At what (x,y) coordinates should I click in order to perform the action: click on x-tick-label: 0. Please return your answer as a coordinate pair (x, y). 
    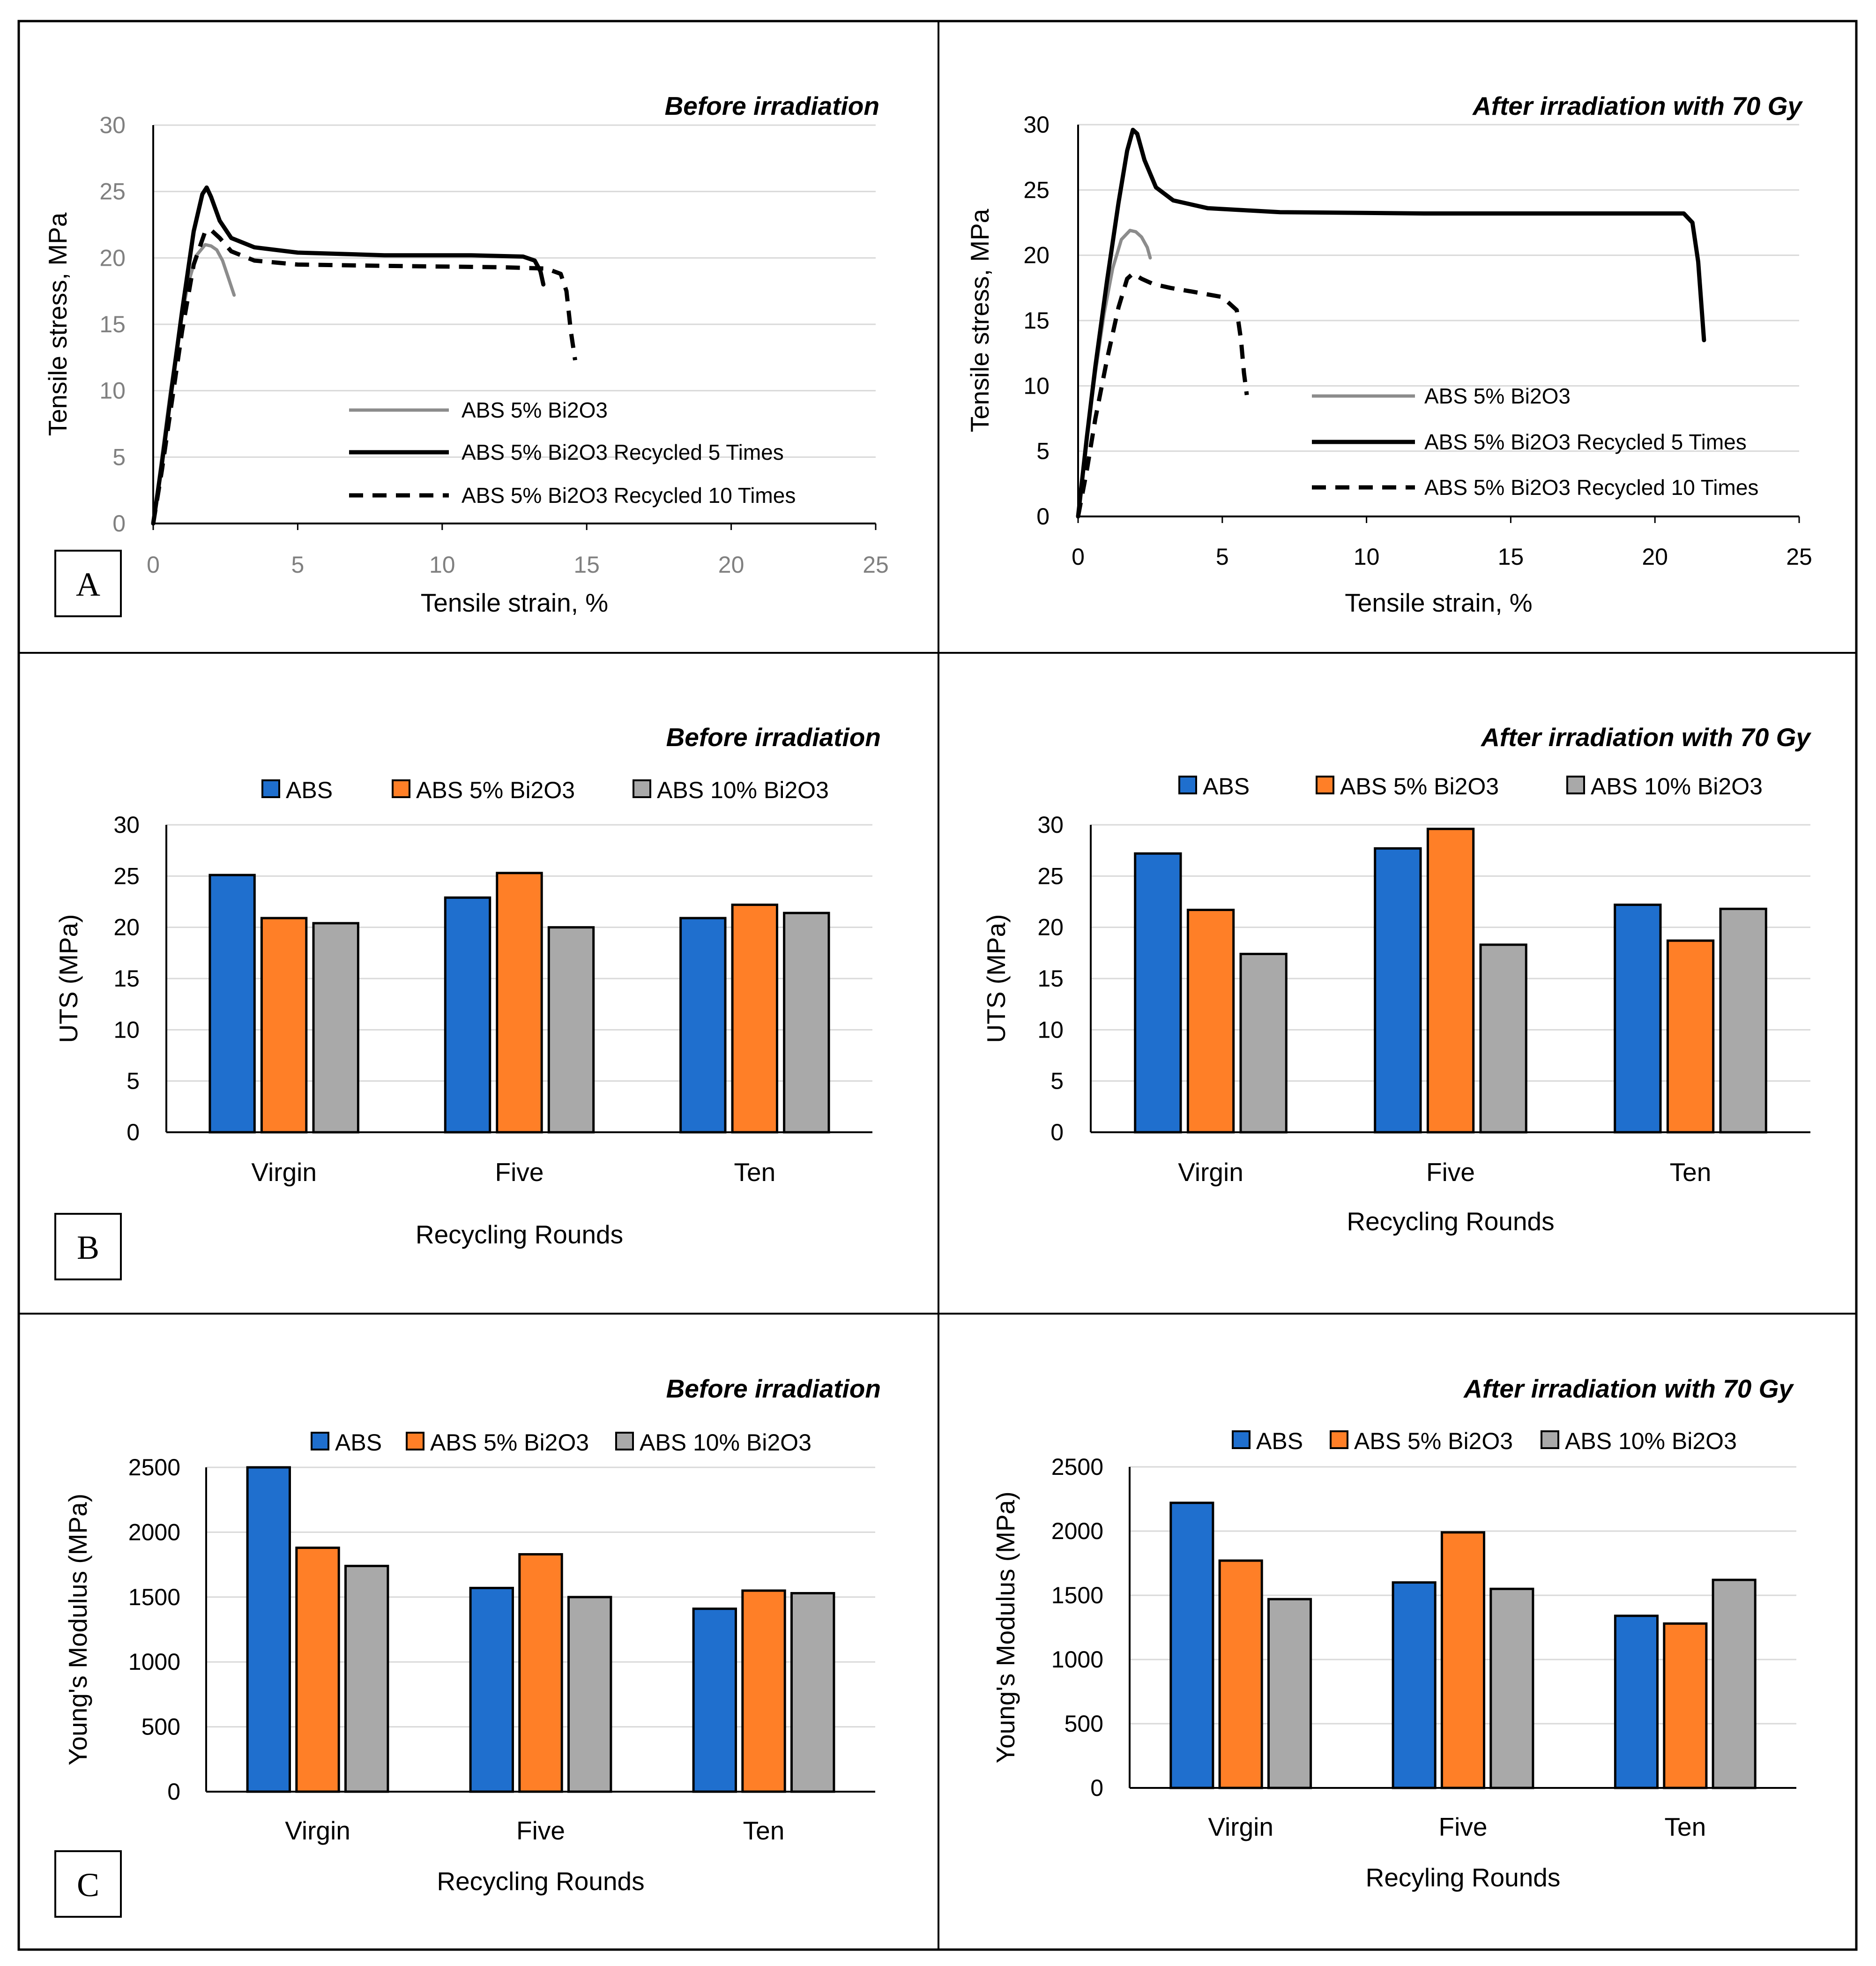
    Looking at the image, I should click on (154, 565).